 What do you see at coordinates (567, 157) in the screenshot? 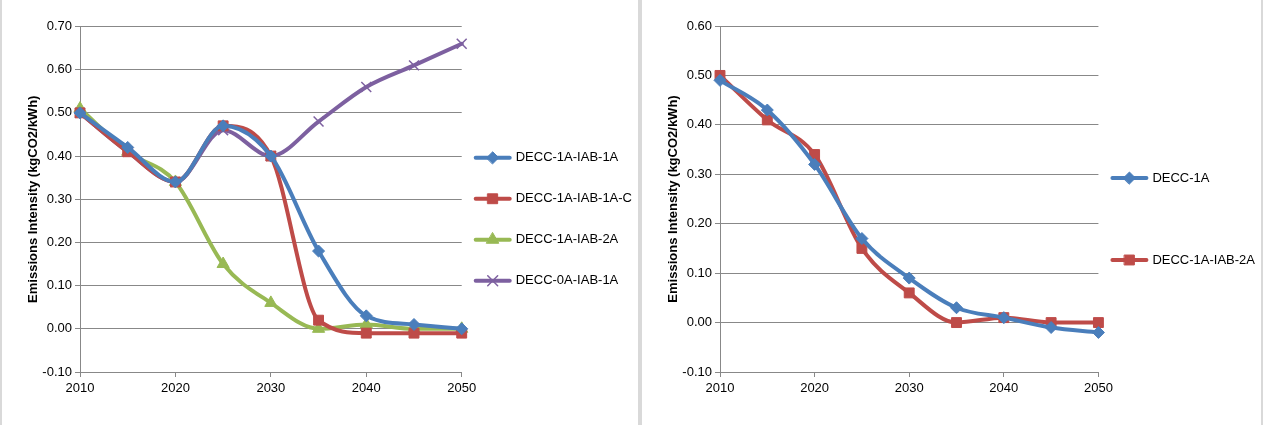
I see `legend-label: DECC-1A-IAB-1A` at bounding box center [567, 157].